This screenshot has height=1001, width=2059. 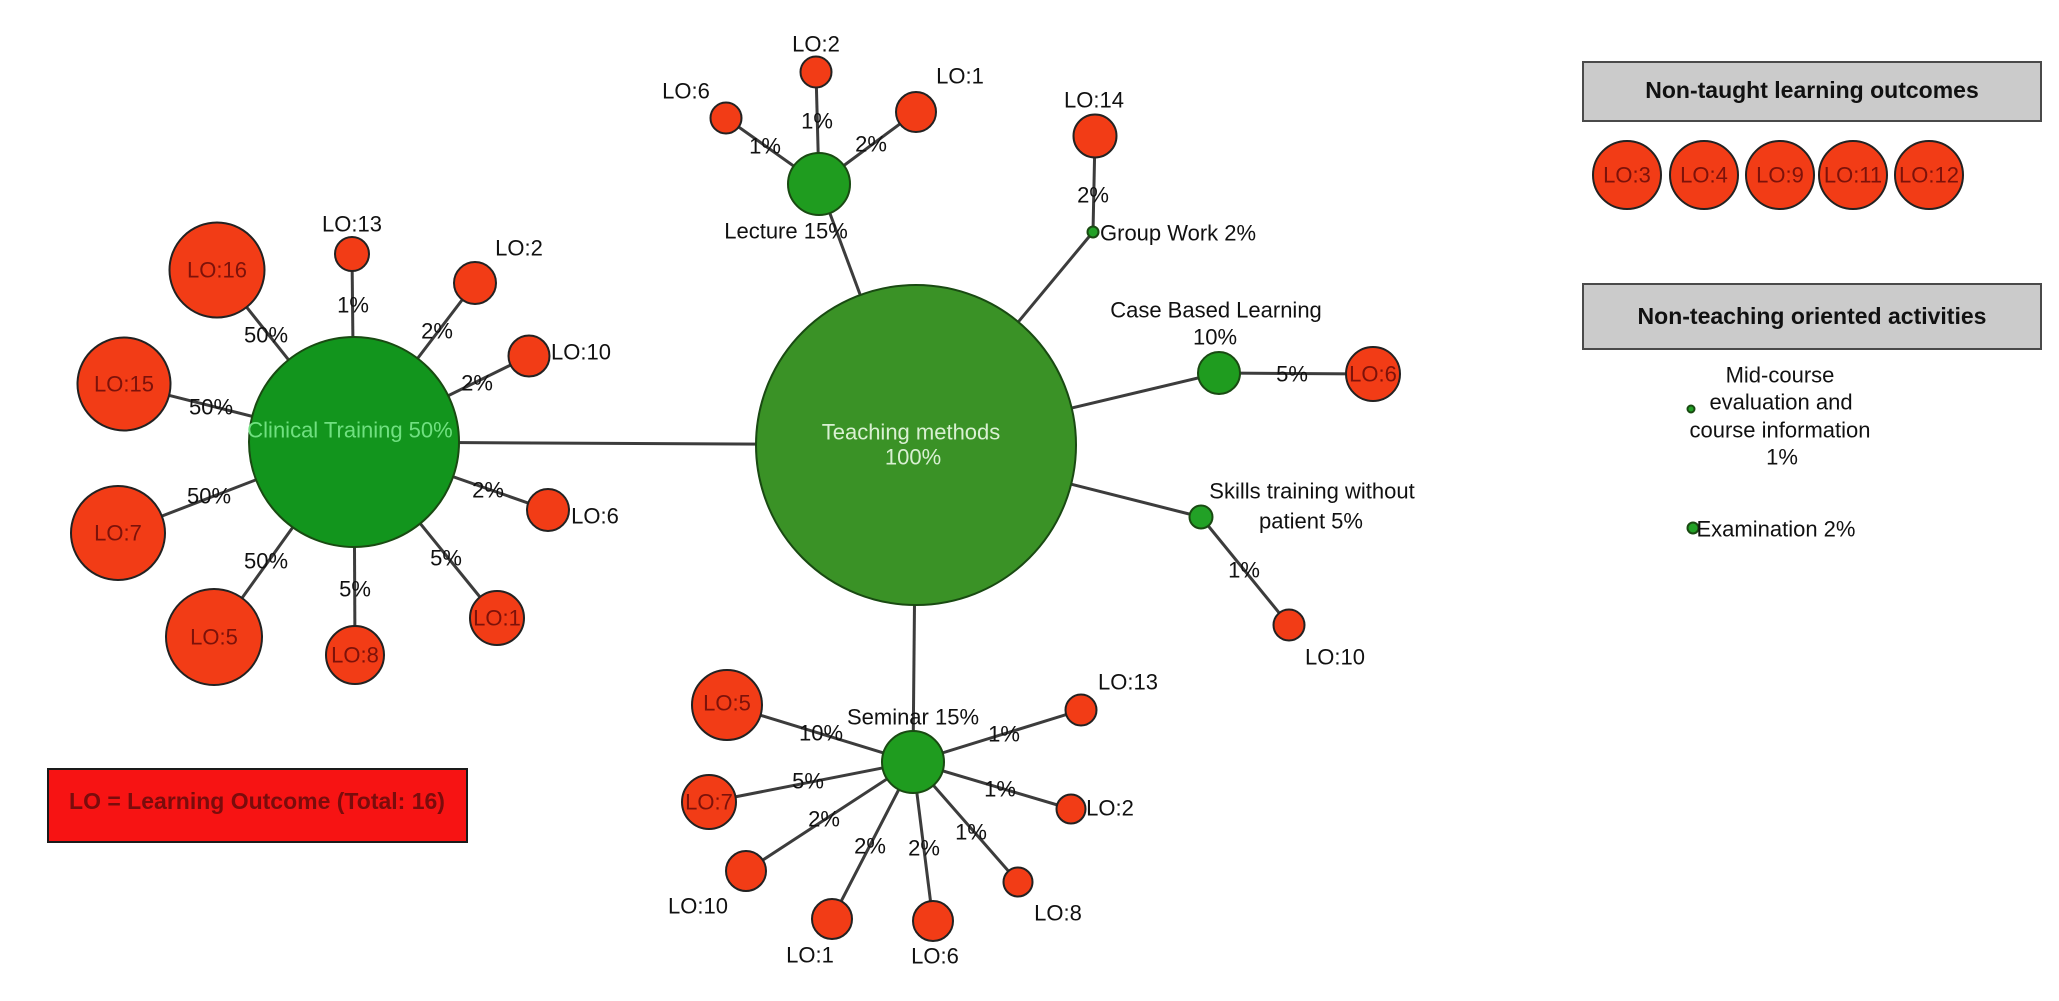 What do you see at coordinates (217, 270) in the screenshot?
I see `svg-text: LO:16` at bounding box center [217, 270].